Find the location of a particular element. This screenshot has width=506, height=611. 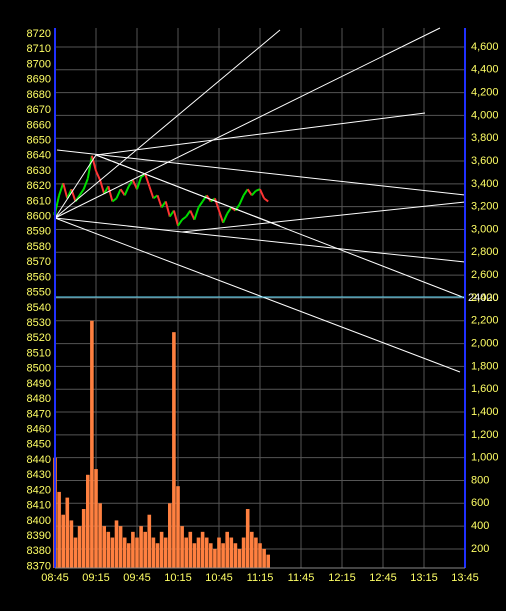

y-tick-label: 8540 is located at coordinates (39, 308).